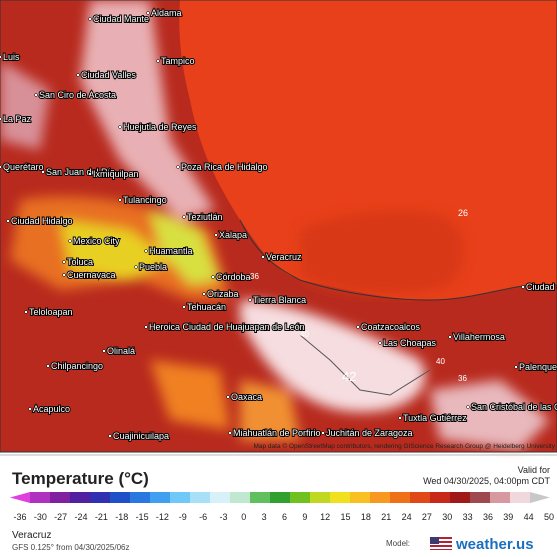  Describe the element at coordinates (494, 544) in the screenshot. I see `brand: weather.us` at that location.